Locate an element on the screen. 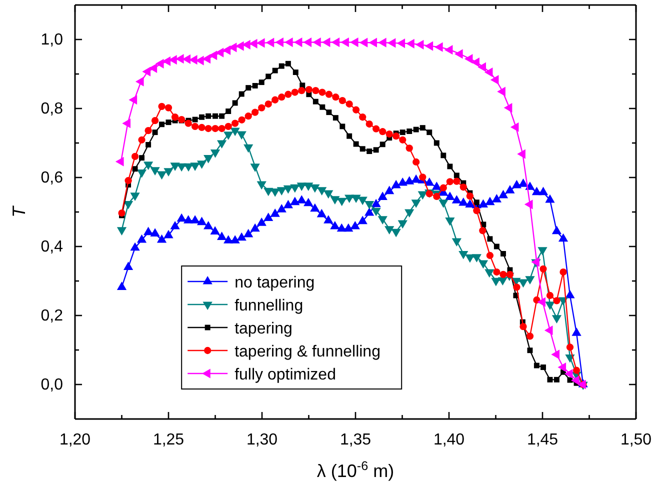 Image resolution: width=658 pixels, height=492 pixels. x-tick-label: 1,35 is located at coordinates (356, 439).